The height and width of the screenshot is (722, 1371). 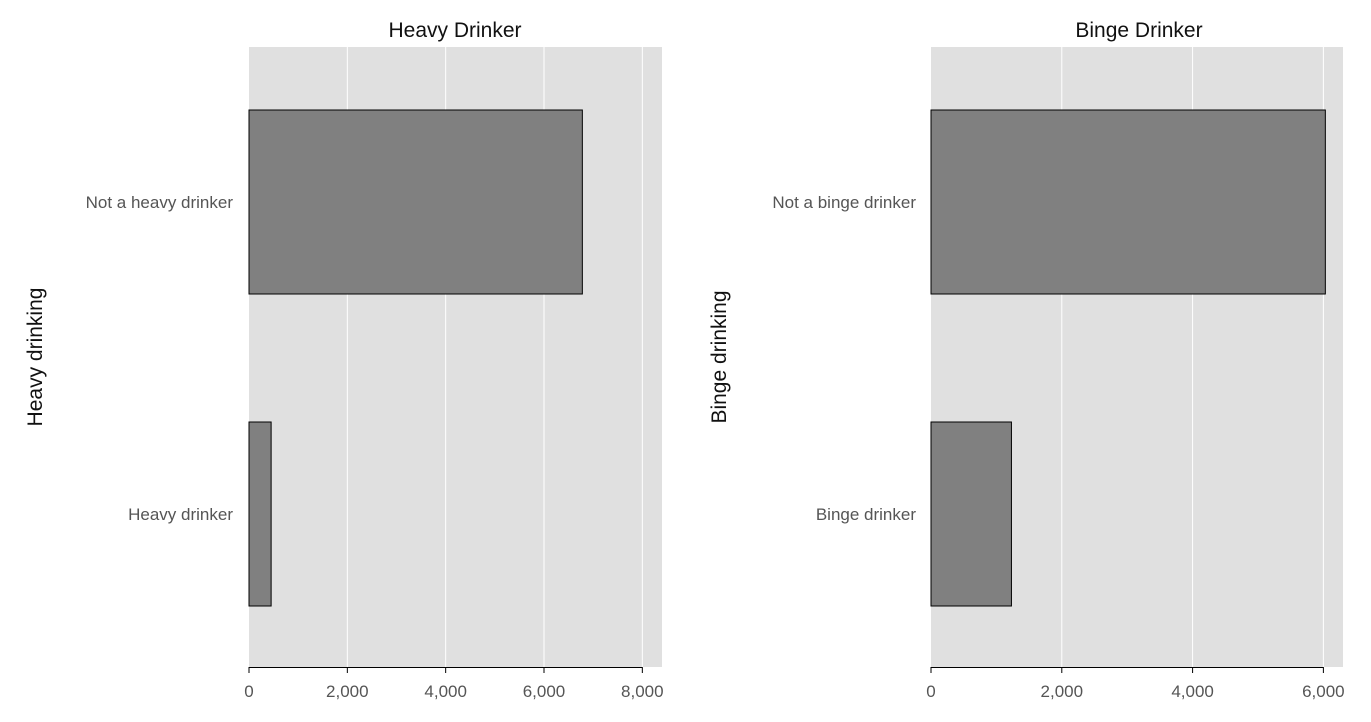 What do you see at coordinates (454, 30) in the screenshot?
I see `chart-title: Heavy Drinker` at bounding box center [454, 30].